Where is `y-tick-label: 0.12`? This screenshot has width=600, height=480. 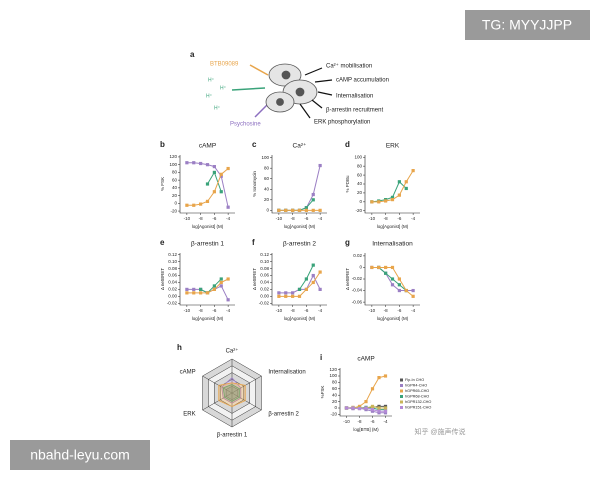
y-tick-label: 0.12 is located at coordinates (172, 254).